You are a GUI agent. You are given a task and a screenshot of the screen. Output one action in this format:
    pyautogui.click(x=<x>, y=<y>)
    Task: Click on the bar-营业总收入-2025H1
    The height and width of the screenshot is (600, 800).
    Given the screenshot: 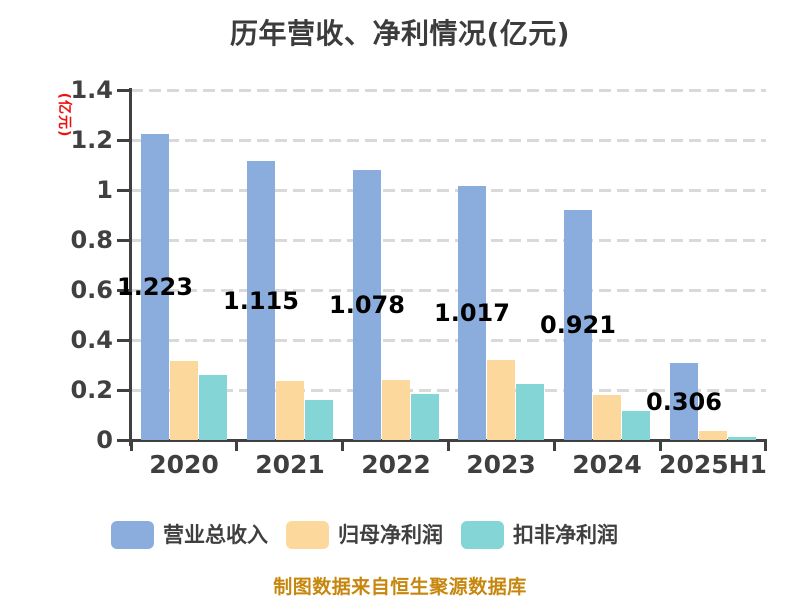 What is the action you would take?
    pyautogui.click(x=684, y=401)
    